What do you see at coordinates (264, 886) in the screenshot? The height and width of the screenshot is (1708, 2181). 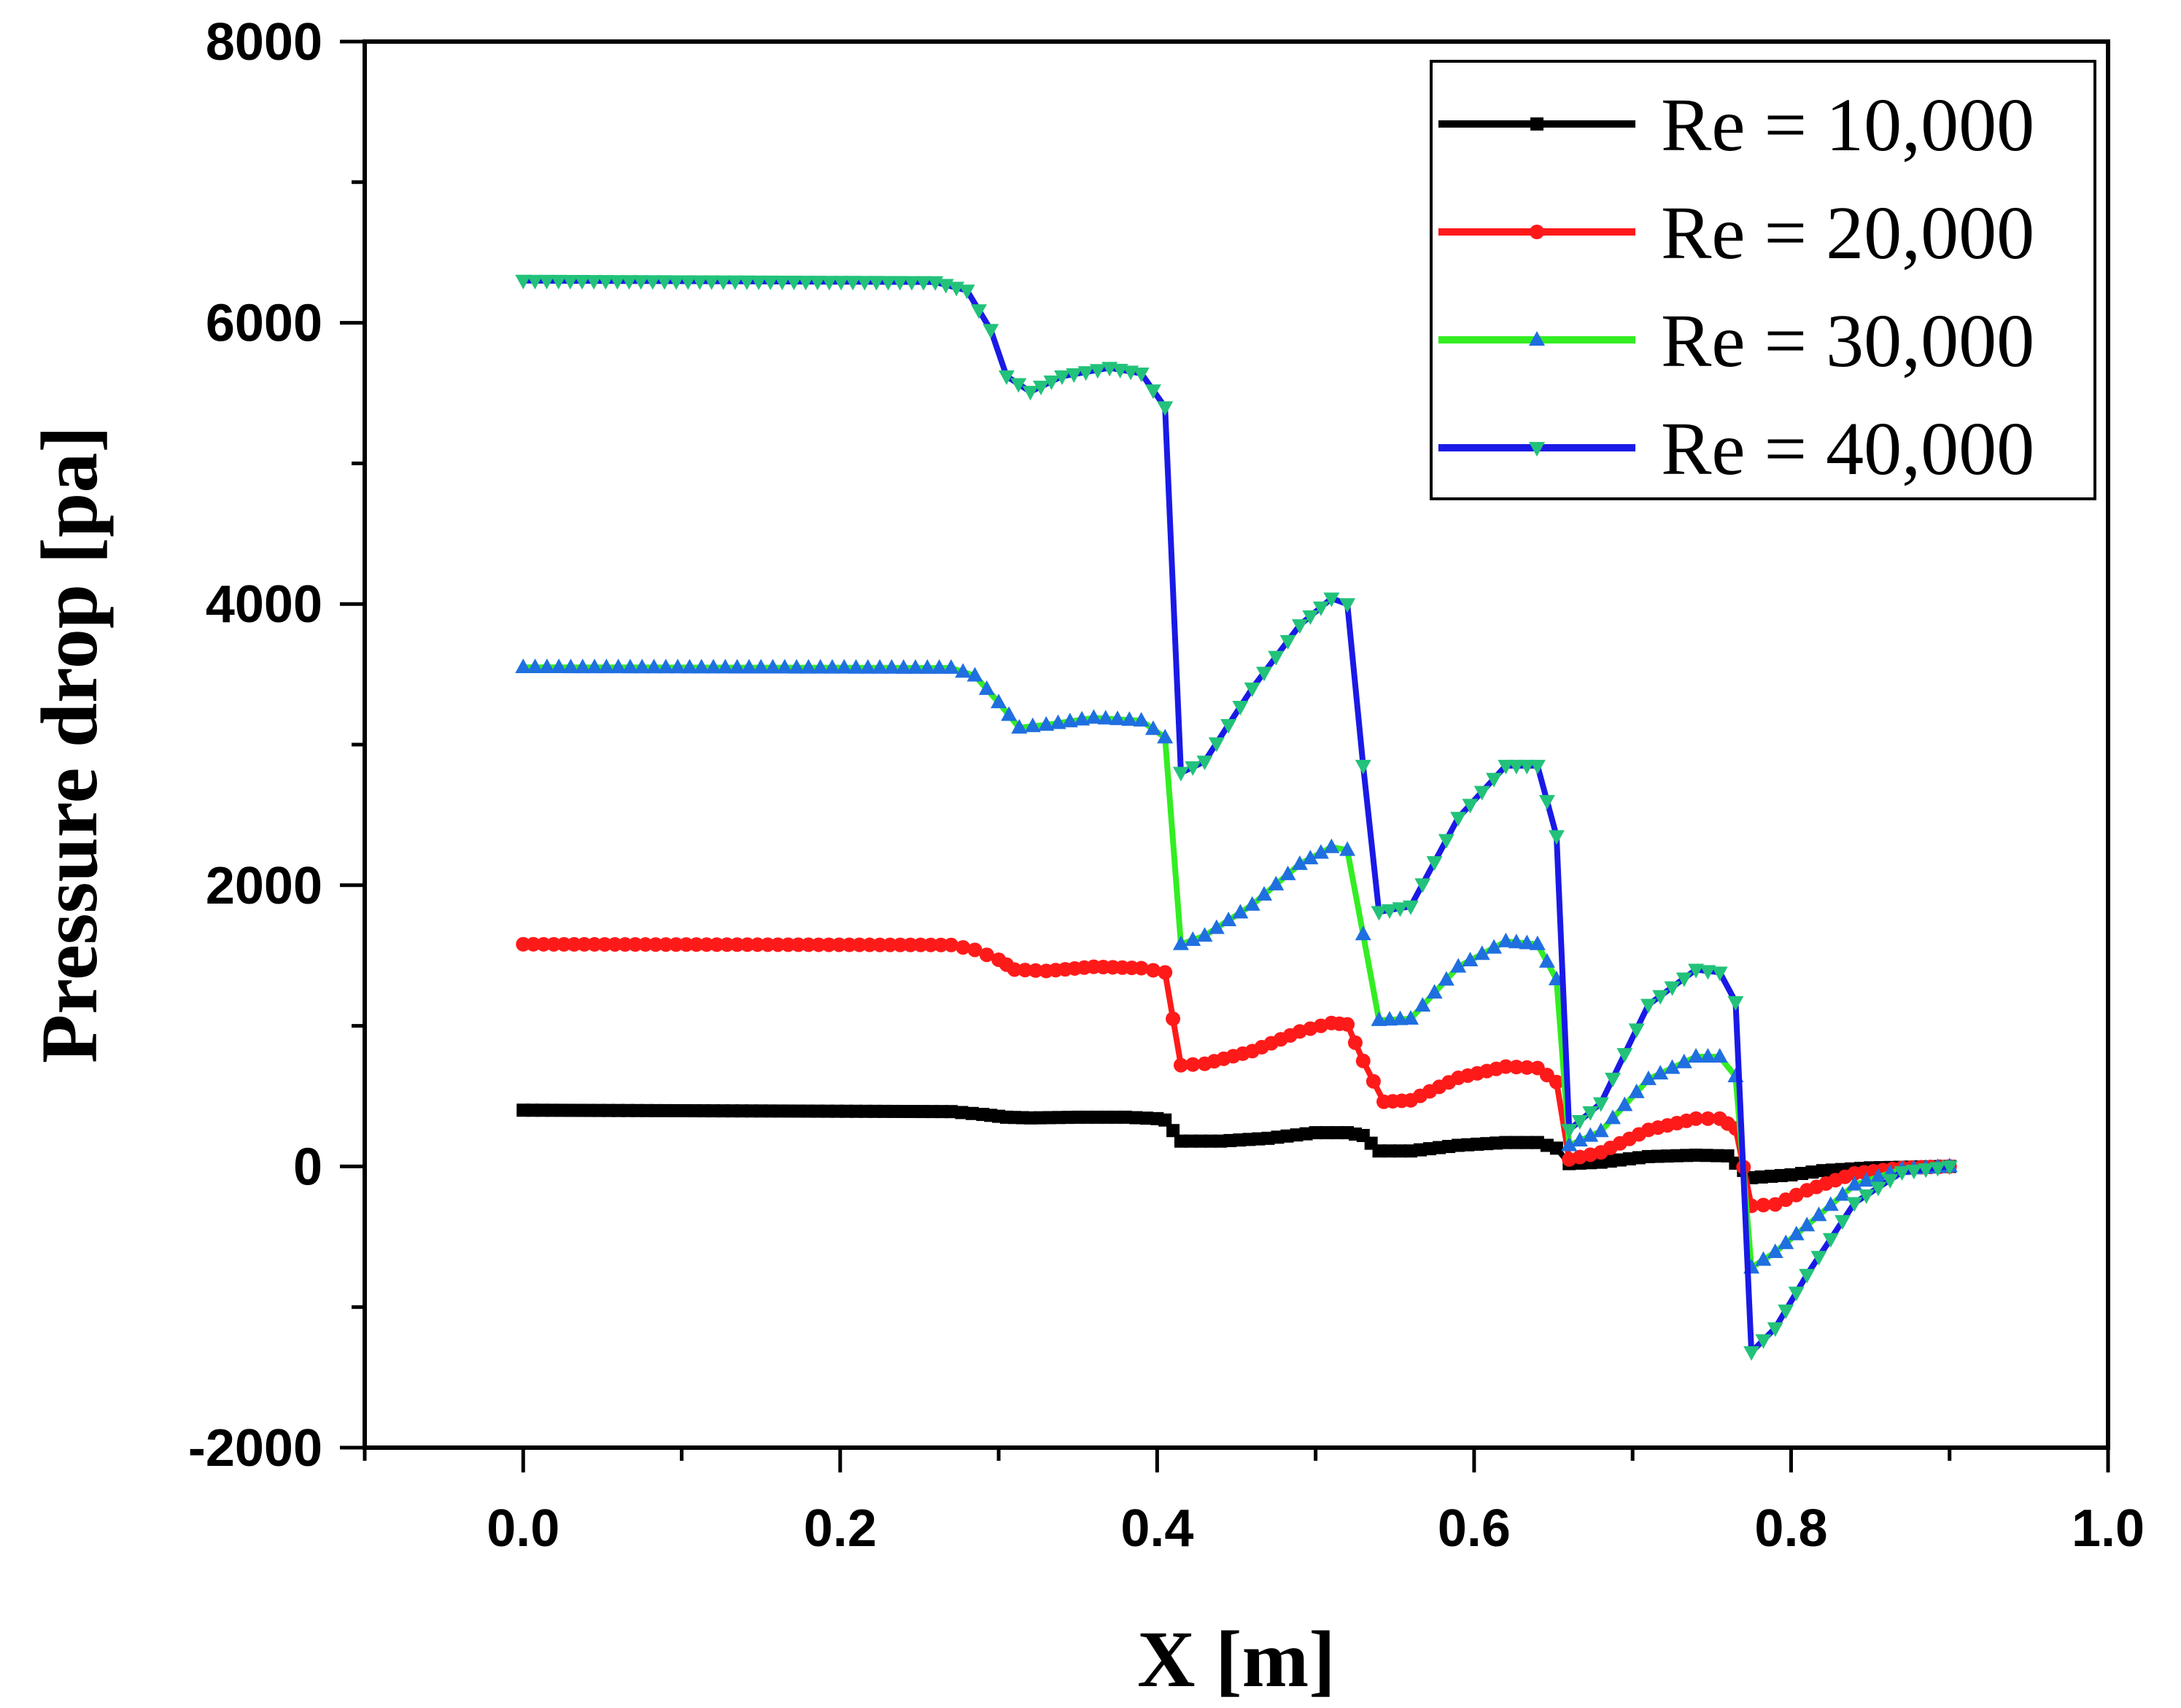 I see `y-tick-label: 2000` at bounding box center [264, 886].